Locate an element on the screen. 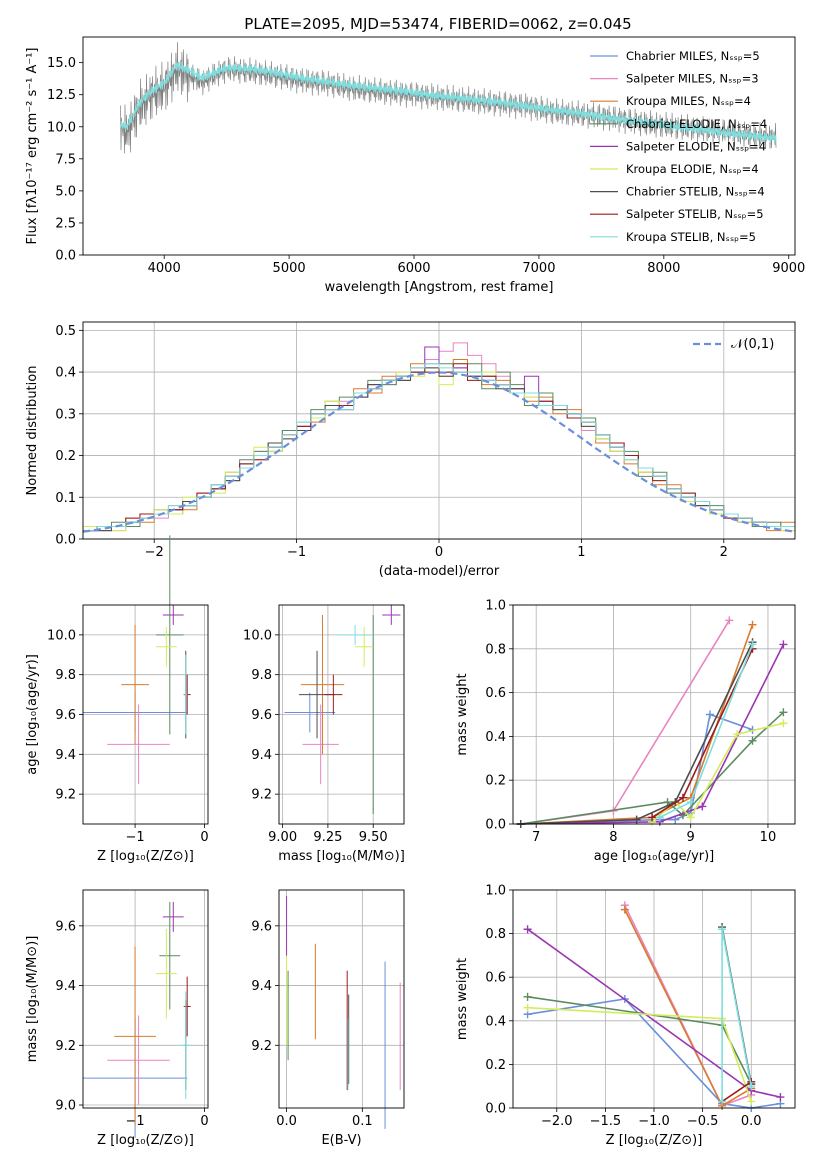 This screenshot has width=819, height=1170. legend-label: 𝒩(0,1) is located at coordinates (752, 344).